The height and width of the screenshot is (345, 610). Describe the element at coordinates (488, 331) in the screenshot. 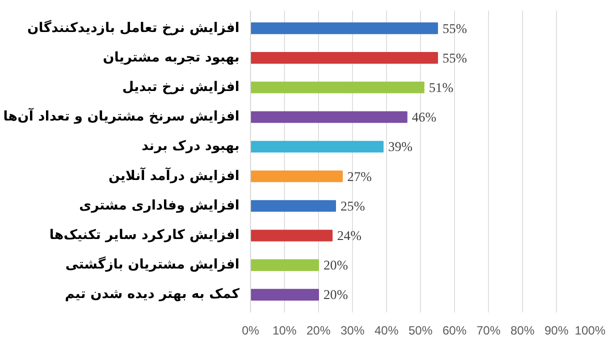

I see `x-tick-label: 70%` at that location.